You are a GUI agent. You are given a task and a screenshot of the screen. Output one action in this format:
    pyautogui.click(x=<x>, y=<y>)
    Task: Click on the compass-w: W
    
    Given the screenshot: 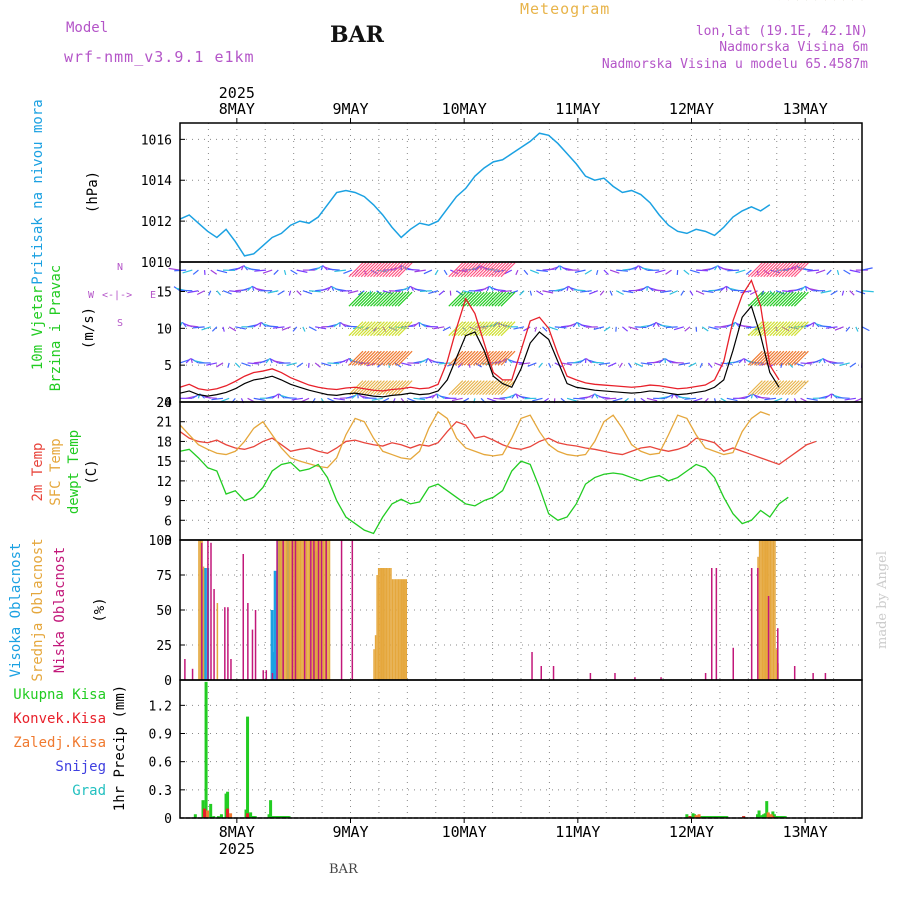 What is the action you would take?
    pyautogui.click(x=91, y=295)
    